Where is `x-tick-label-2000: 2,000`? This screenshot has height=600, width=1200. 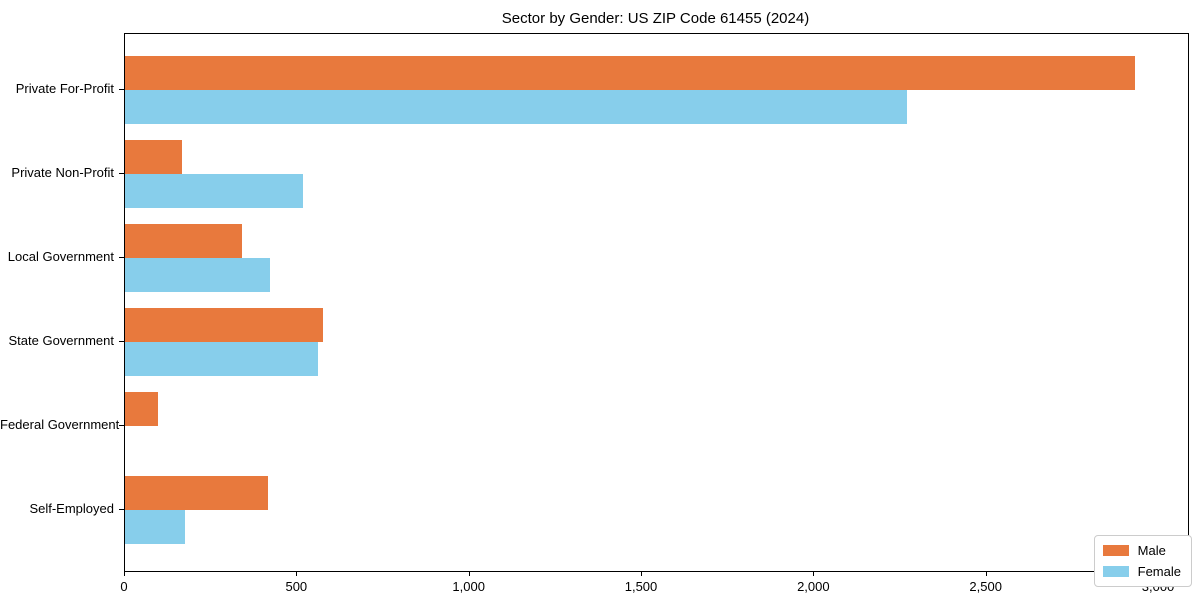
x-tick-label-2000: 2,000 is located at coordinates (813, 586).